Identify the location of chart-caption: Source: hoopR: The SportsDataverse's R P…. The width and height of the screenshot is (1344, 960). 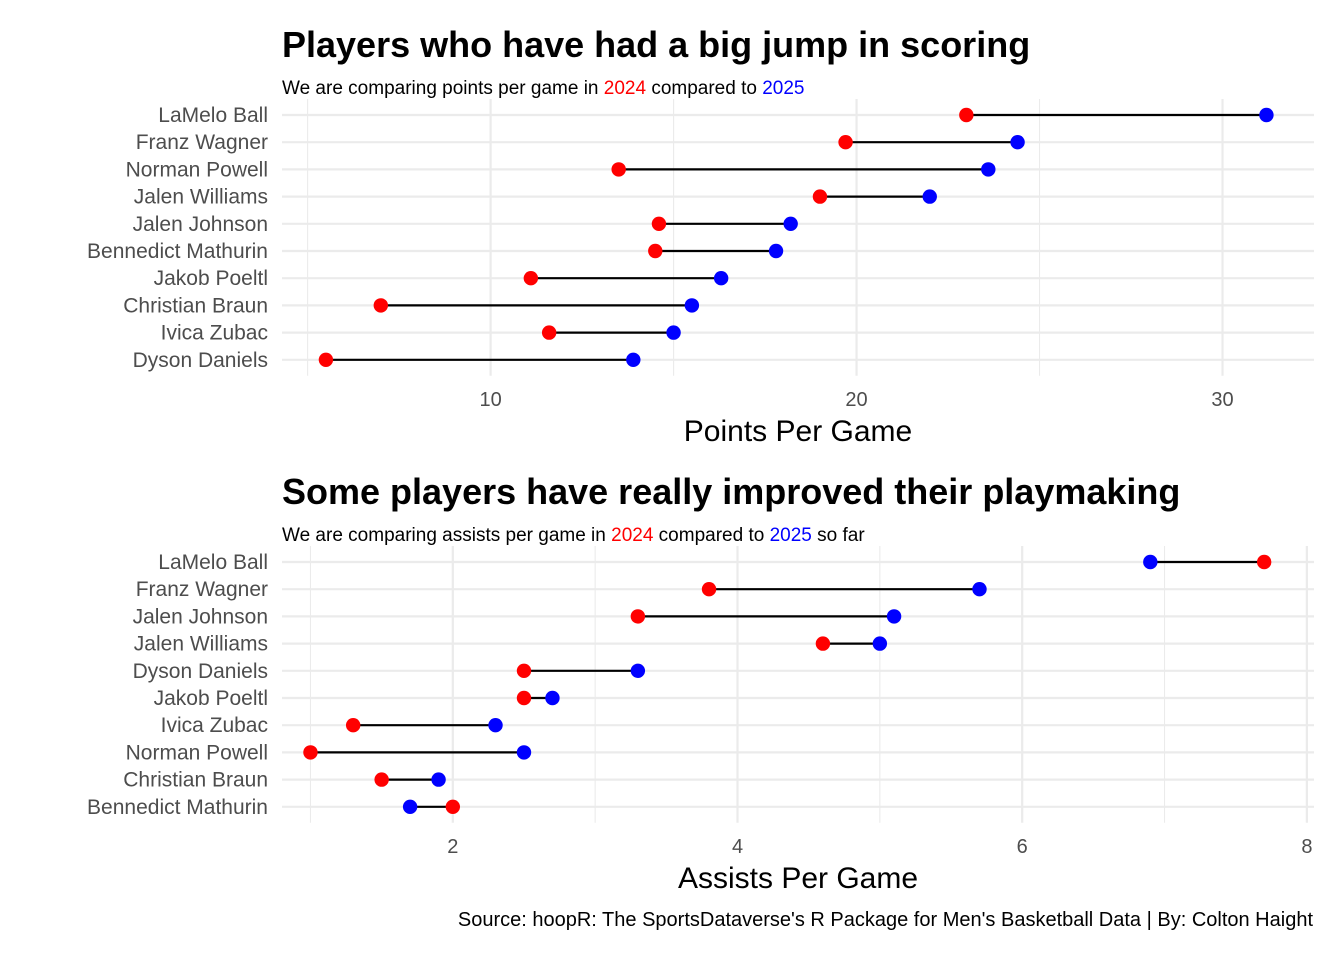
(886, 920).